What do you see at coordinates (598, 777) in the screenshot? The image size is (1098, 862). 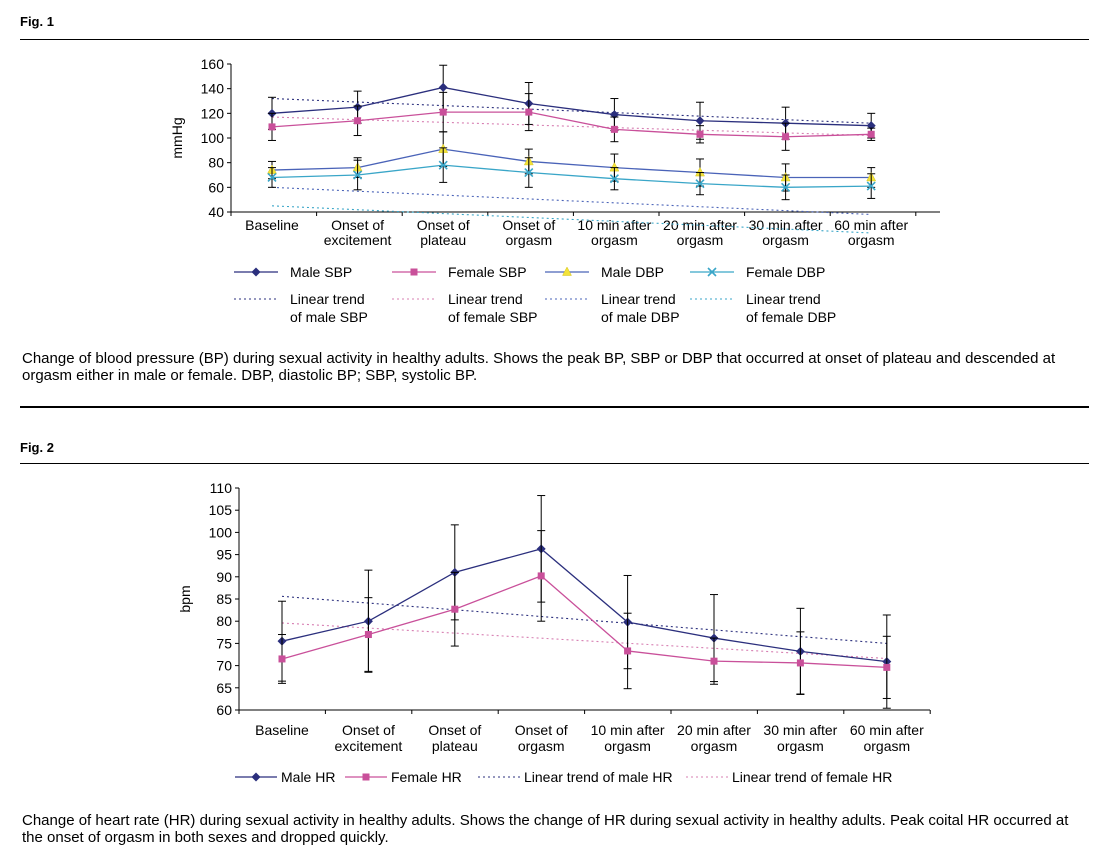 I see `legend-label: Linear trend of male HR` at bounding box center [598, 777].